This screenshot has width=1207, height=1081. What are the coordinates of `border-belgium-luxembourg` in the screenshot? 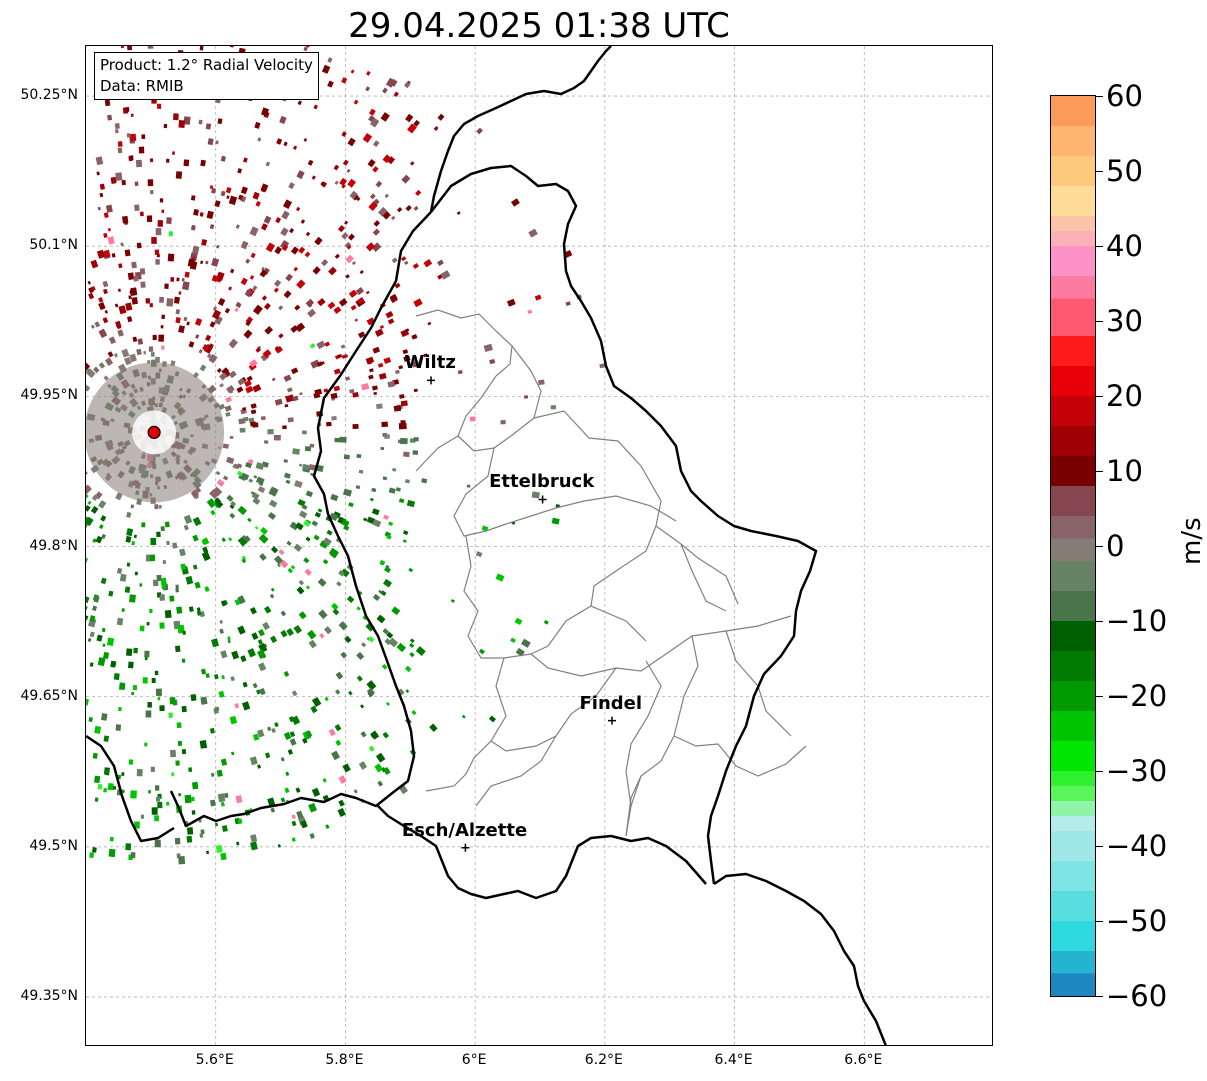 It's located at (300, 519).